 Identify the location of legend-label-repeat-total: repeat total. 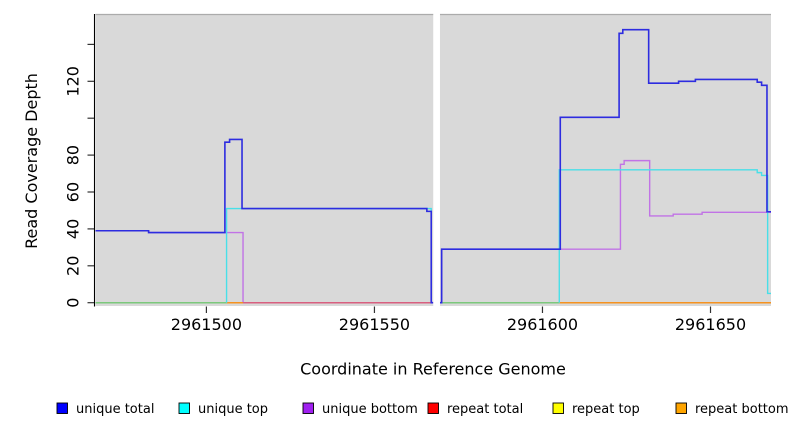
(485, 409).